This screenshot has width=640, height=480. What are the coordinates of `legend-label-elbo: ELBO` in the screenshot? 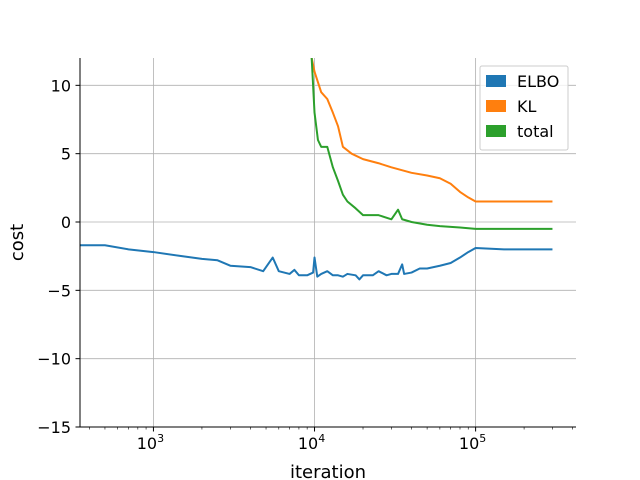 It's located at (538, 81).